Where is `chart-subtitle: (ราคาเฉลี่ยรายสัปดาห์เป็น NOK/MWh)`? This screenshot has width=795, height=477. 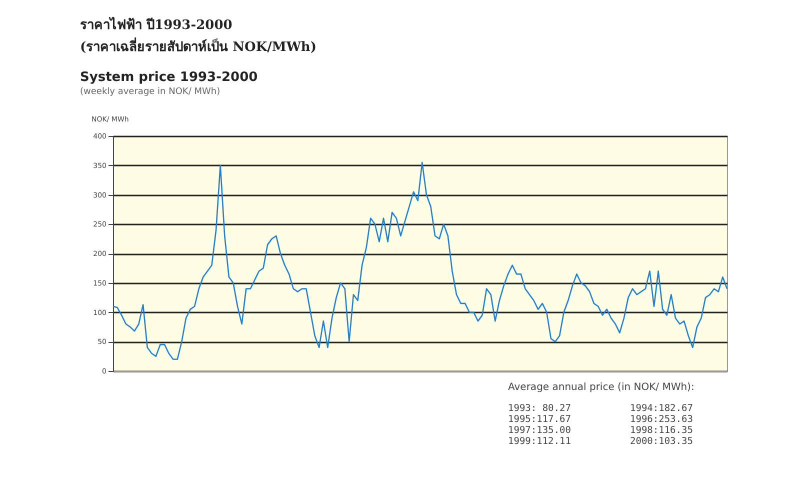
chart-subtitle: (ราคาเฉลี่ยรายสัปดาห์เป็น NOK/MWh) is located at coordinates (198, 46).